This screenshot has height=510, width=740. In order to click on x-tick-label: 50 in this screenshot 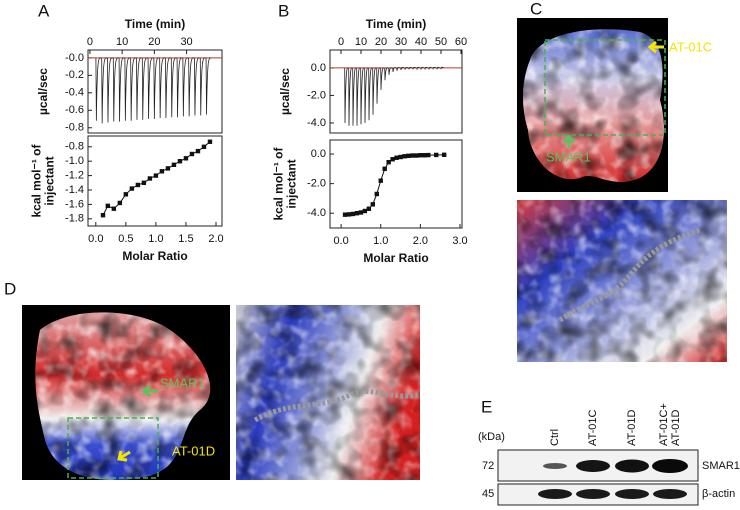, I will do `click(441, 42)`.